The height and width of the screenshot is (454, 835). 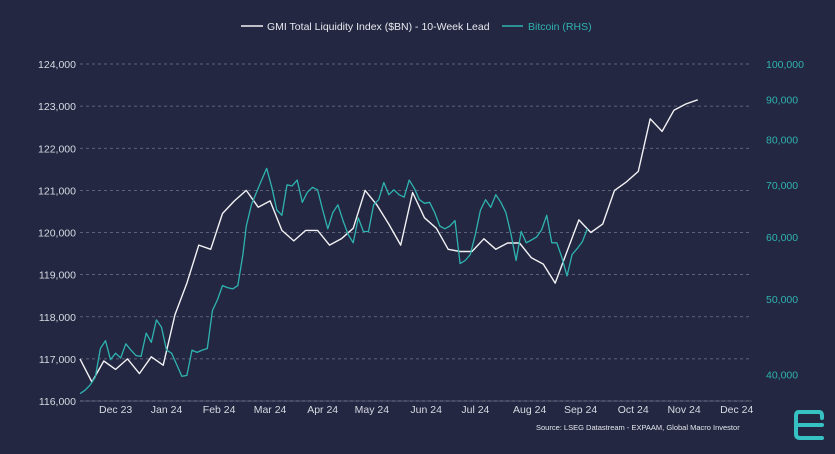 I want to click on left-axis-tick-label: 118,000, so click(x=57, y=318).